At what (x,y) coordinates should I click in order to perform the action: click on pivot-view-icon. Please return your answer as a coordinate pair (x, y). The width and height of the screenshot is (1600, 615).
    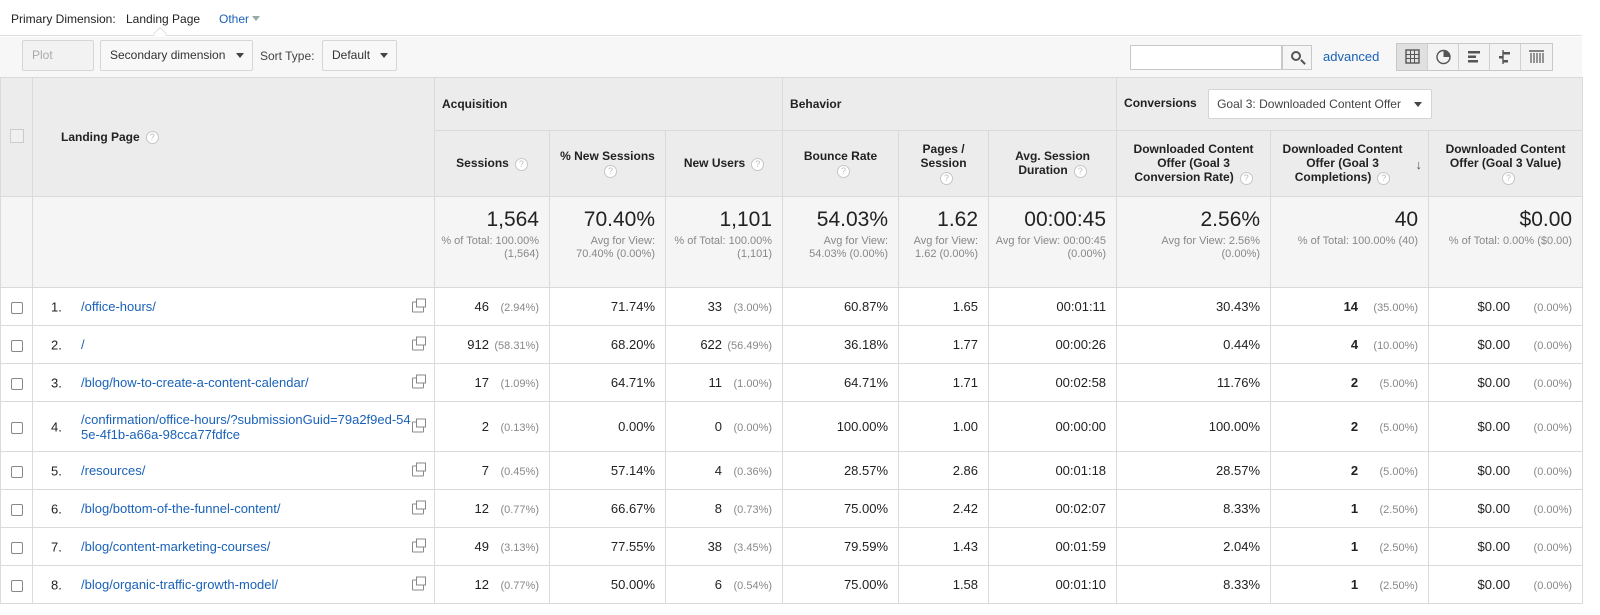
    Looking at the image, I should click on (1536, 57).